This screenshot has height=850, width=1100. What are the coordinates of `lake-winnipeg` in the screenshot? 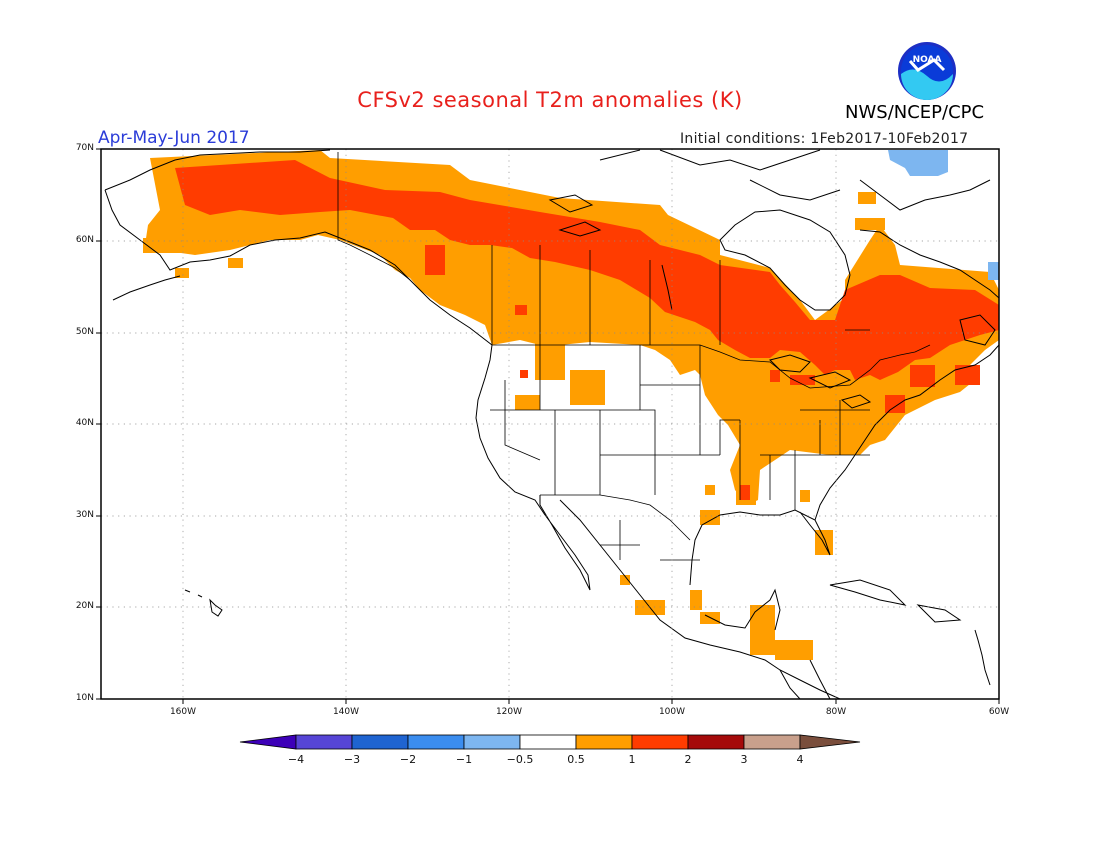 It's located at (667, 287).